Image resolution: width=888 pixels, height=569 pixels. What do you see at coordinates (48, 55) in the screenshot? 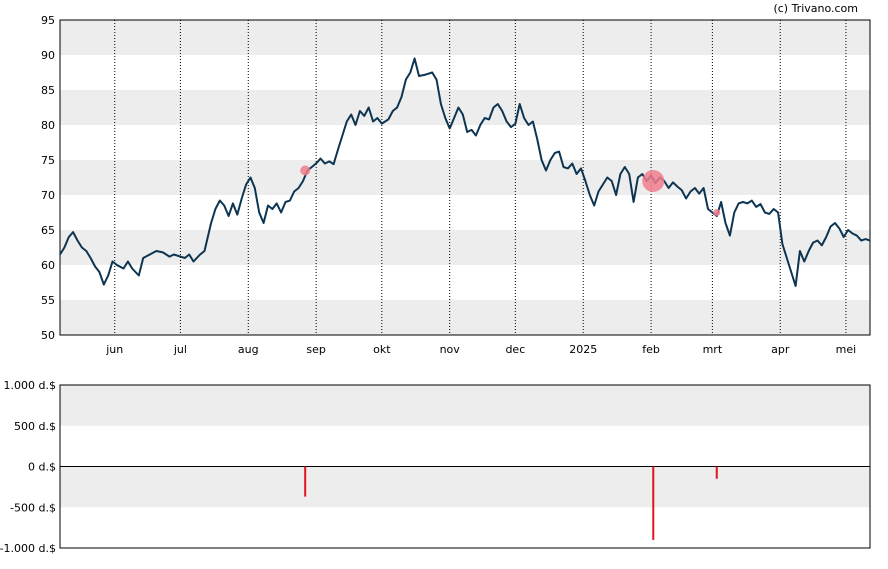
I see `y-tick-label-90: 90` at bounding box center [48, 55].